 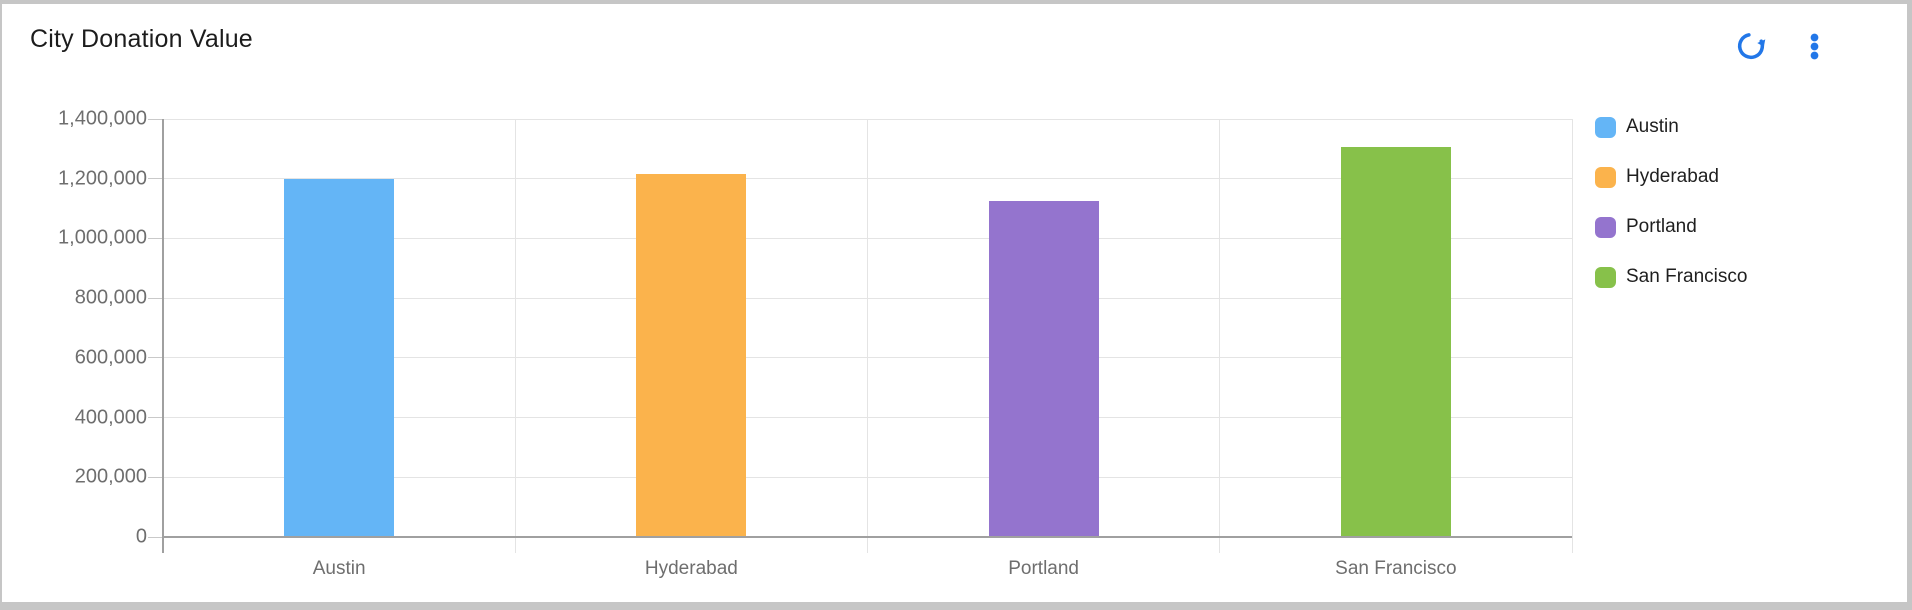 What do you see at coordinates (163, 336) in the screenshot?
I see `y-axis-line` at bounding box center [163, 336].